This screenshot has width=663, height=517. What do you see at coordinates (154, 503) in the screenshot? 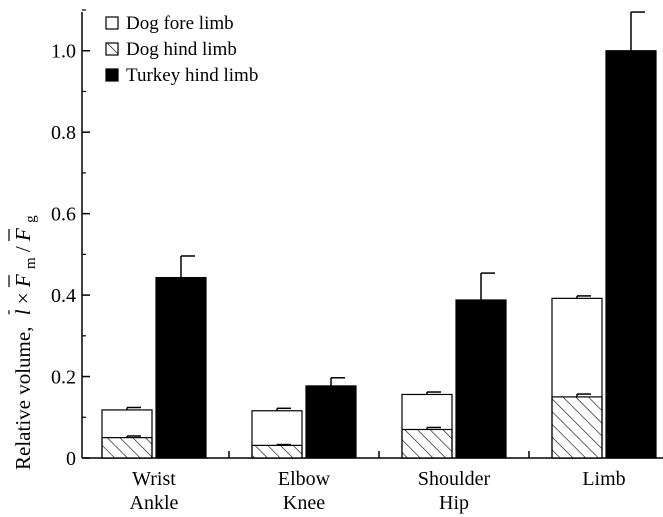
I see `x-category-label-2: Ankle` at bounding box center [154, 503].